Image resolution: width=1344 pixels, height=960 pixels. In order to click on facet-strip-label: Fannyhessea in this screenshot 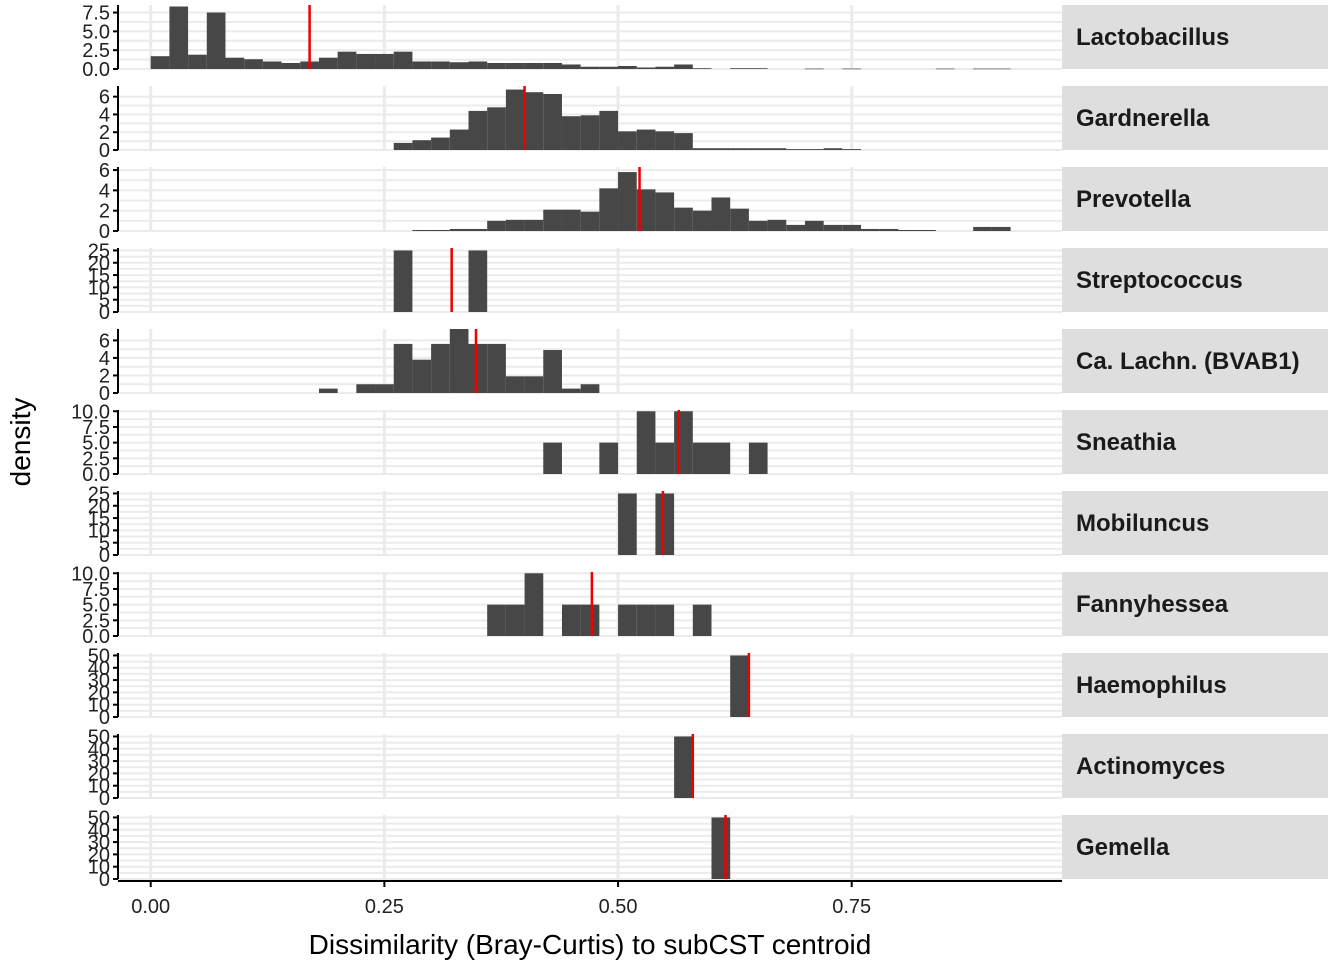, I will do `click(1152, 604)`.